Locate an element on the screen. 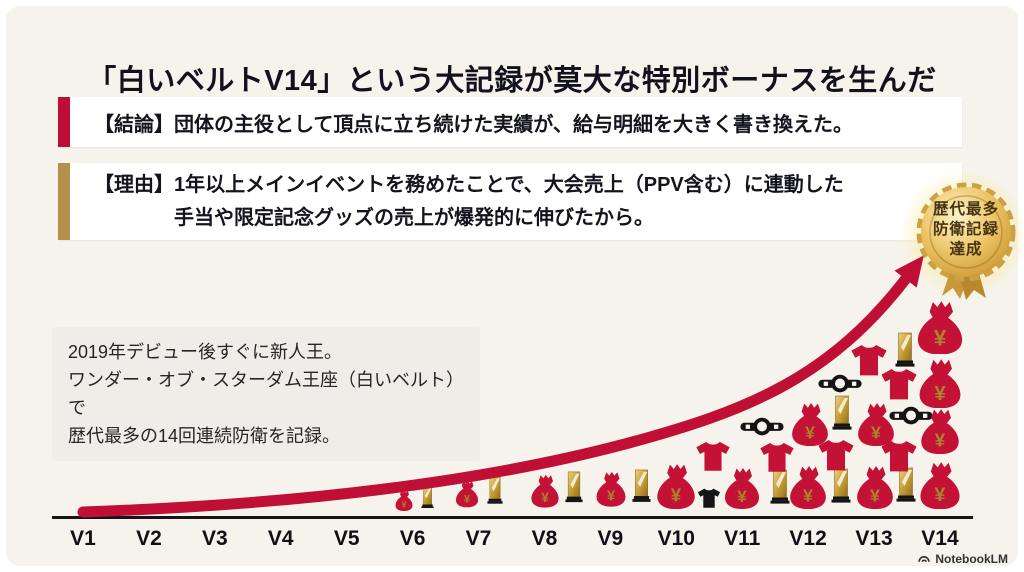 The height and width of the screenshot is (572, 1024). achievement-badge: 歴代最多 防衛記録 達成 is located at coordinates (966, 245).